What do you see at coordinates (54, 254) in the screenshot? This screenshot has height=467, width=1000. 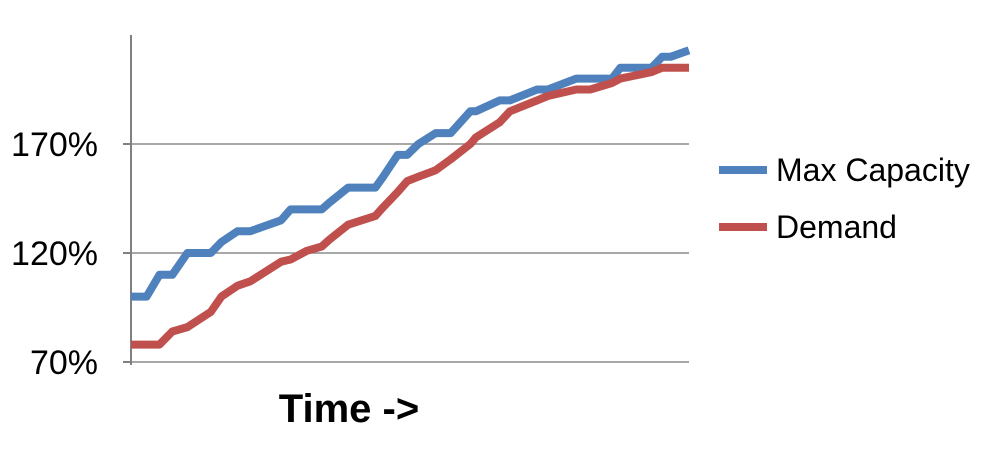 I see `y-tick-label-120: 120%` at bounding box center [54, 254].